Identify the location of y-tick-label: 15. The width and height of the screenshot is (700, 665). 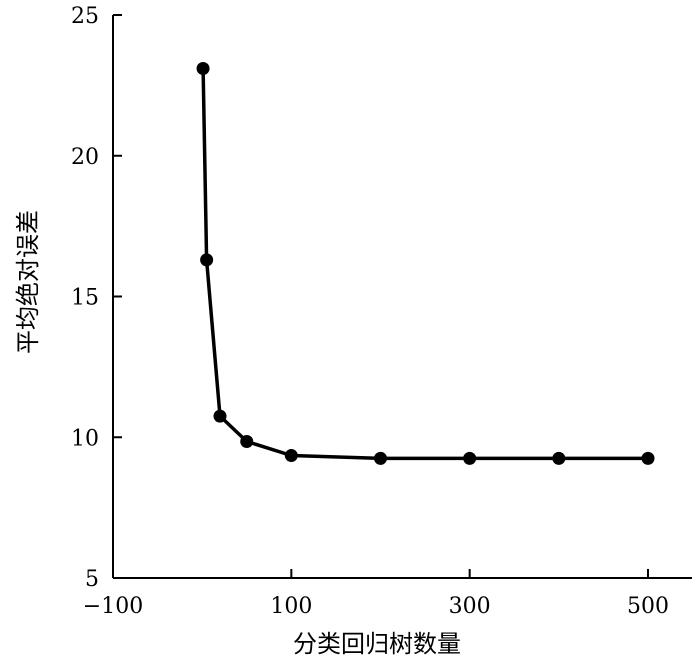
(85, 298).